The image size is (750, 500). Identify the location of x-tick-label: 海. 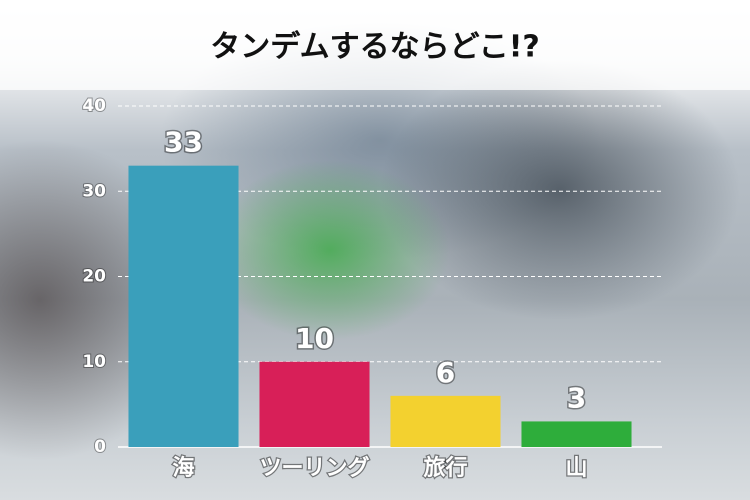
(183, 468).